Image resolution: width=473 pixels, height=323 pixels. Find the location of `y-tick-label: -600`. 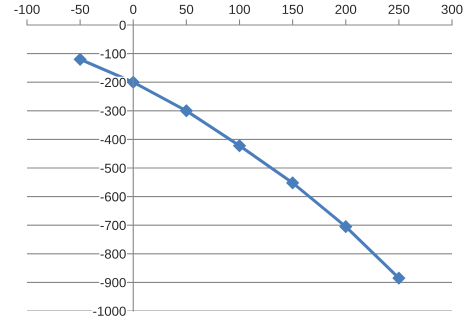

y-tick-label: -600 is located at coordinates (113, 197).